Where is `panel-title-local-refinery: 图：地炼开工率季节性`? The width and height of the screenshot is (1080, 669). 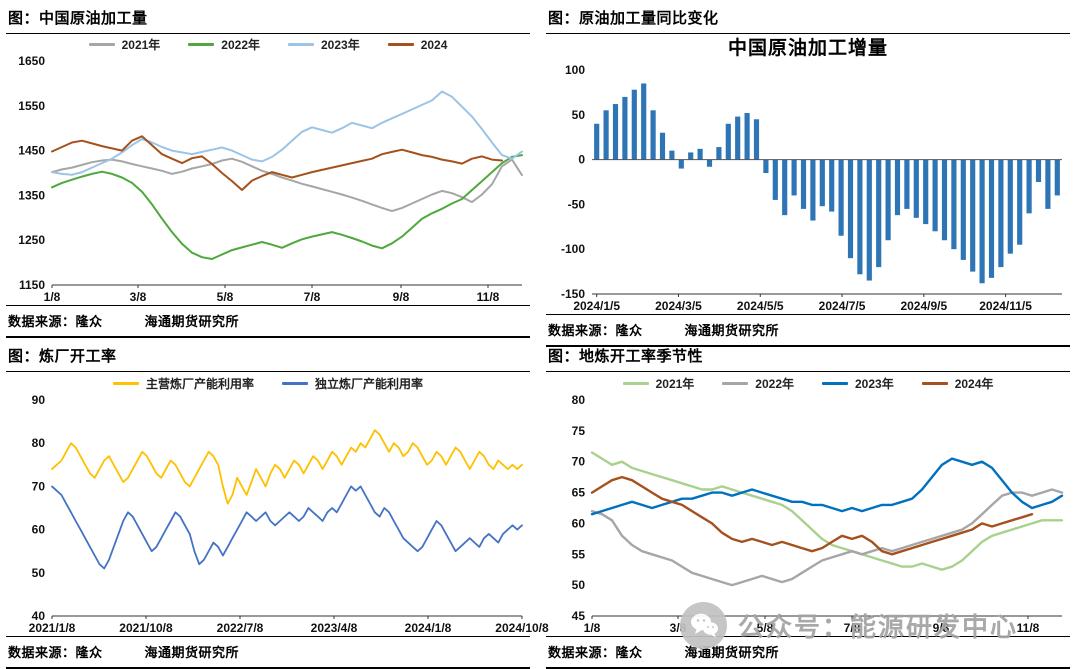 panel-title-local-refinery: 图：地炼开工率季节性 is located at coordinates (808, 357).